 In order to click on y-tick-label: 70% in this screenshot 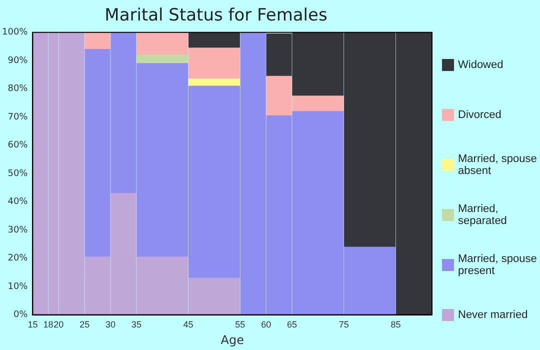, I will do `click(18, 117)`.